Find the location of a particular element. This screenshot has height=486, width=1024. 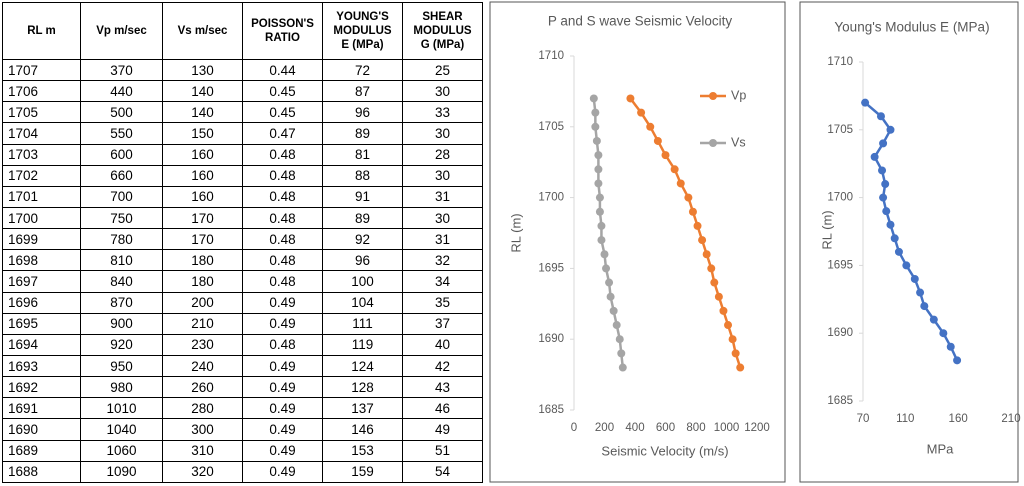

table-cell: 320 is located at coordinates (202, 472).